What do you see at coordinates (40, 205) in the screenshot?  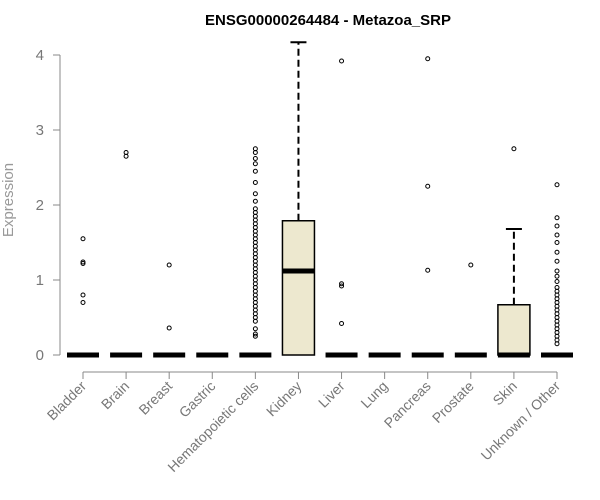 I see `y-tick-label: 2` at bounding box center [40, 205].